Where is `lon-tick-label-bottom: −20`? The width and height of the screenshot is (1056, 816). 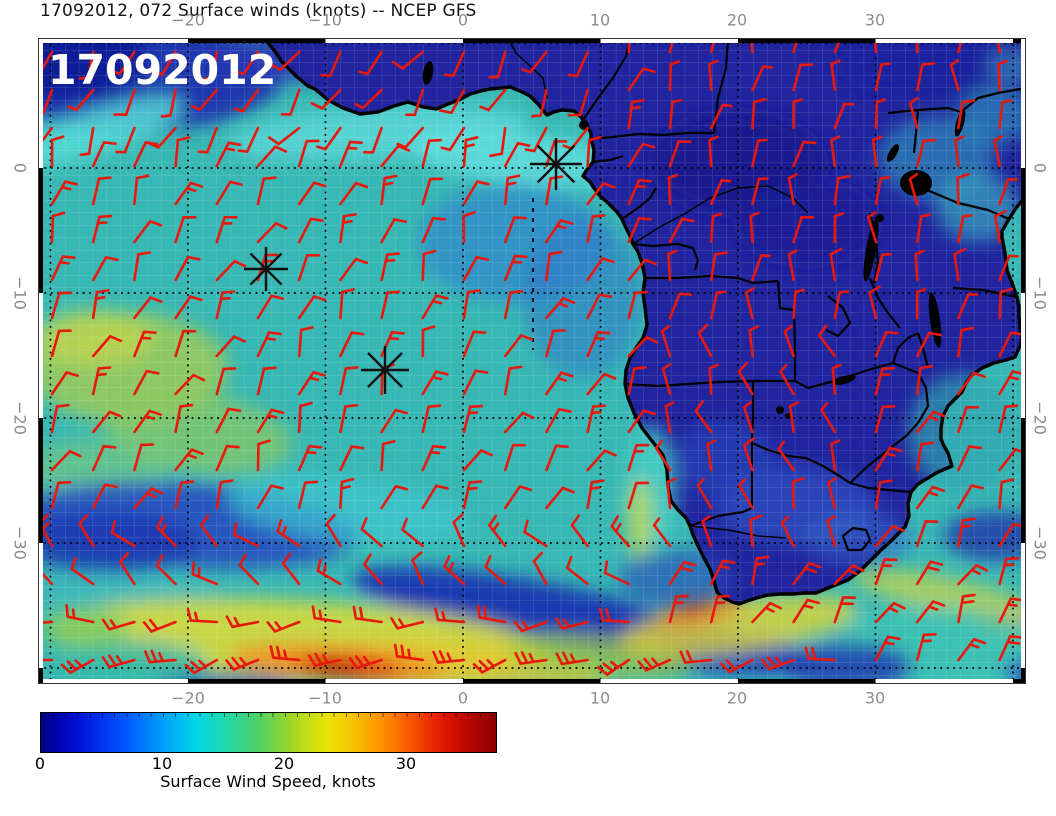 lon-tick-label-bottom: −20 is located at coordinates (188, 698).